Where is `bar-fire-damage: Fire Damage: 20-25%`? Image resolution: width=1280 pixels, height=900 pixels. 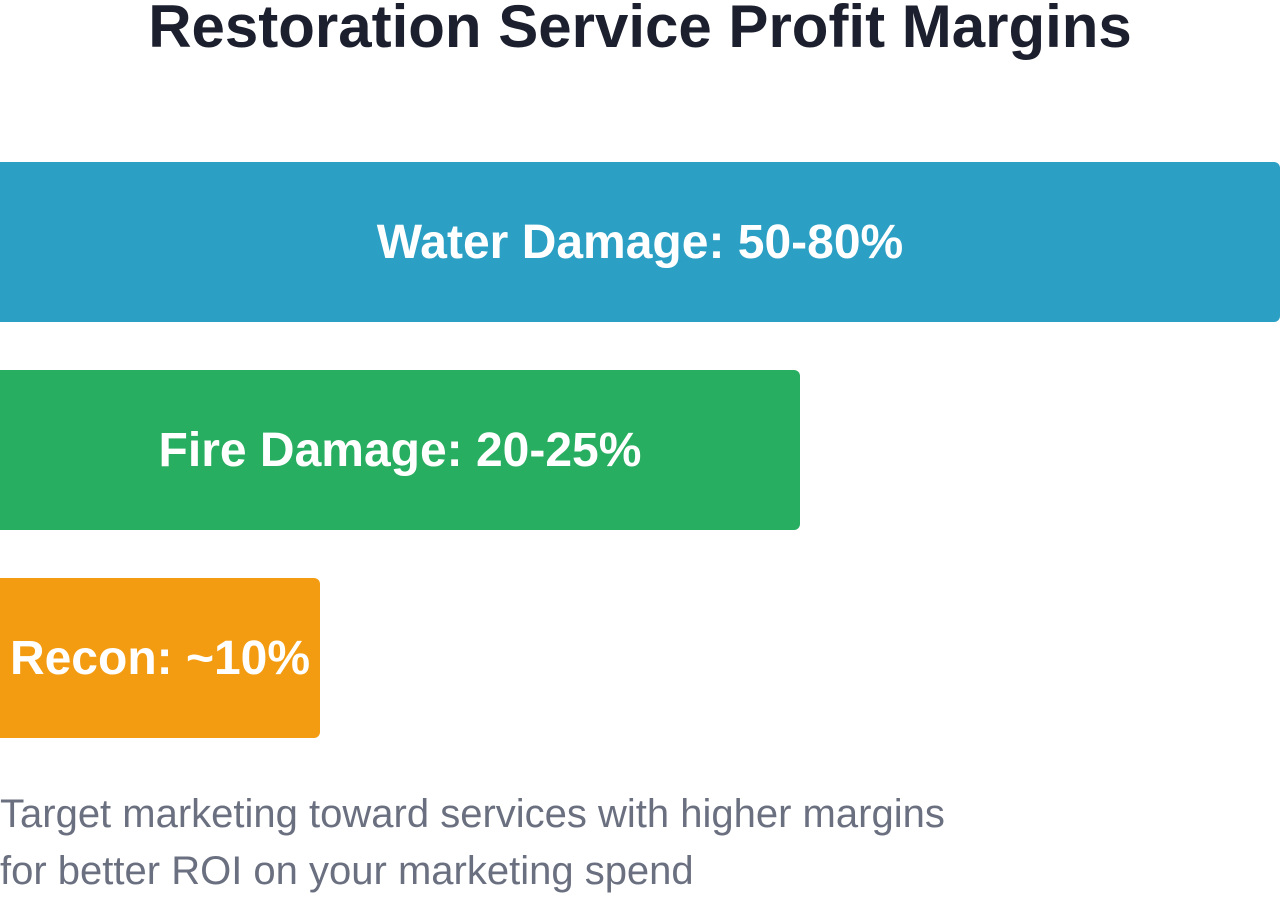 bar-fire-damage: Fire Damage: 20-25% is located at coordinates (400, 450).